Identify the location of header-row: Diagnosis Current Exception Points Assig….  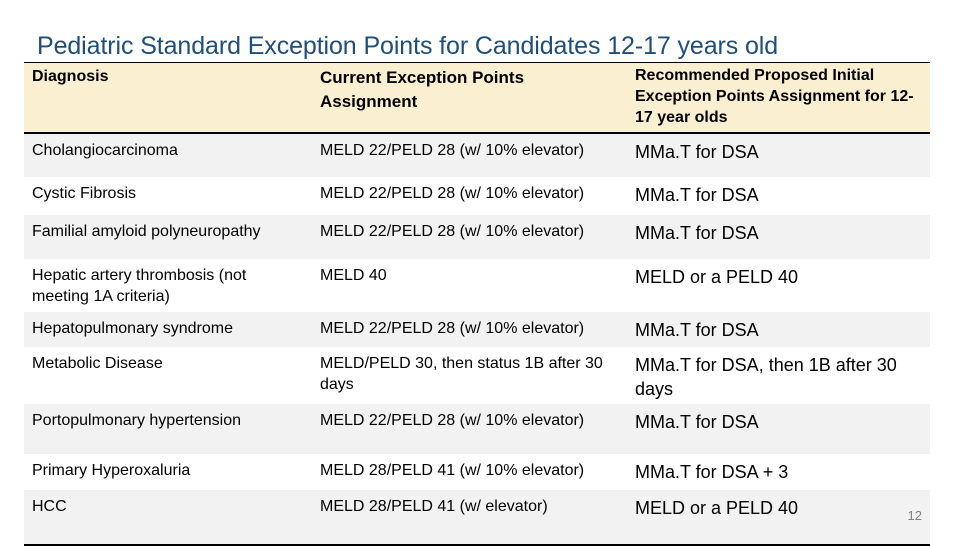
(477, 98).